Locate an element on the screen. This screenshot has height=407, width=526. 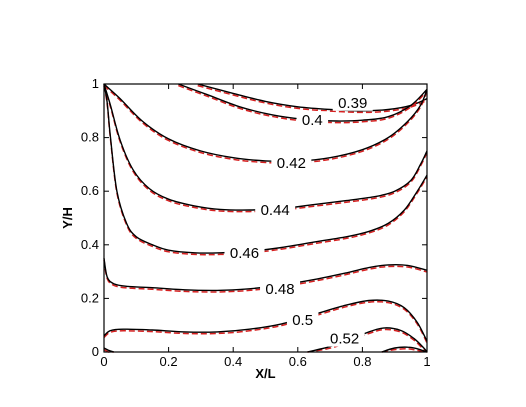
contour-label: 0.4 is located at coordinates (312, 120).